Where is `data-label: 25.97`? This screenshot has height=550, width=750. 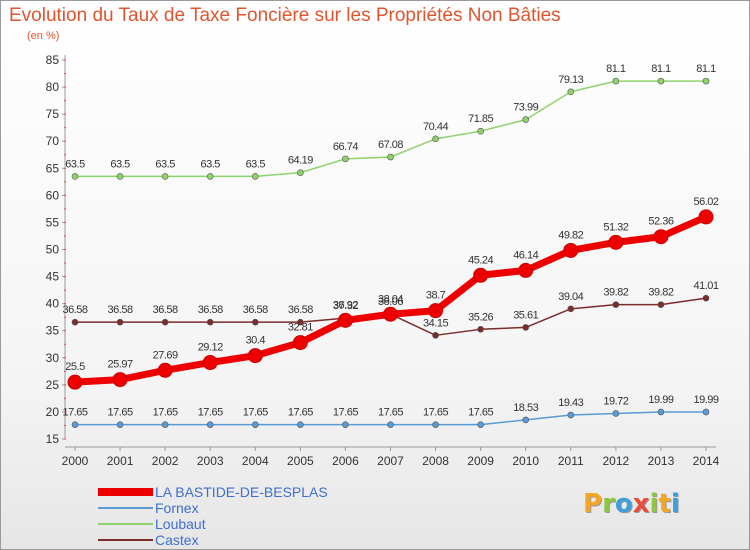
data-label: 25.97 is located at coordinates (120, 365).